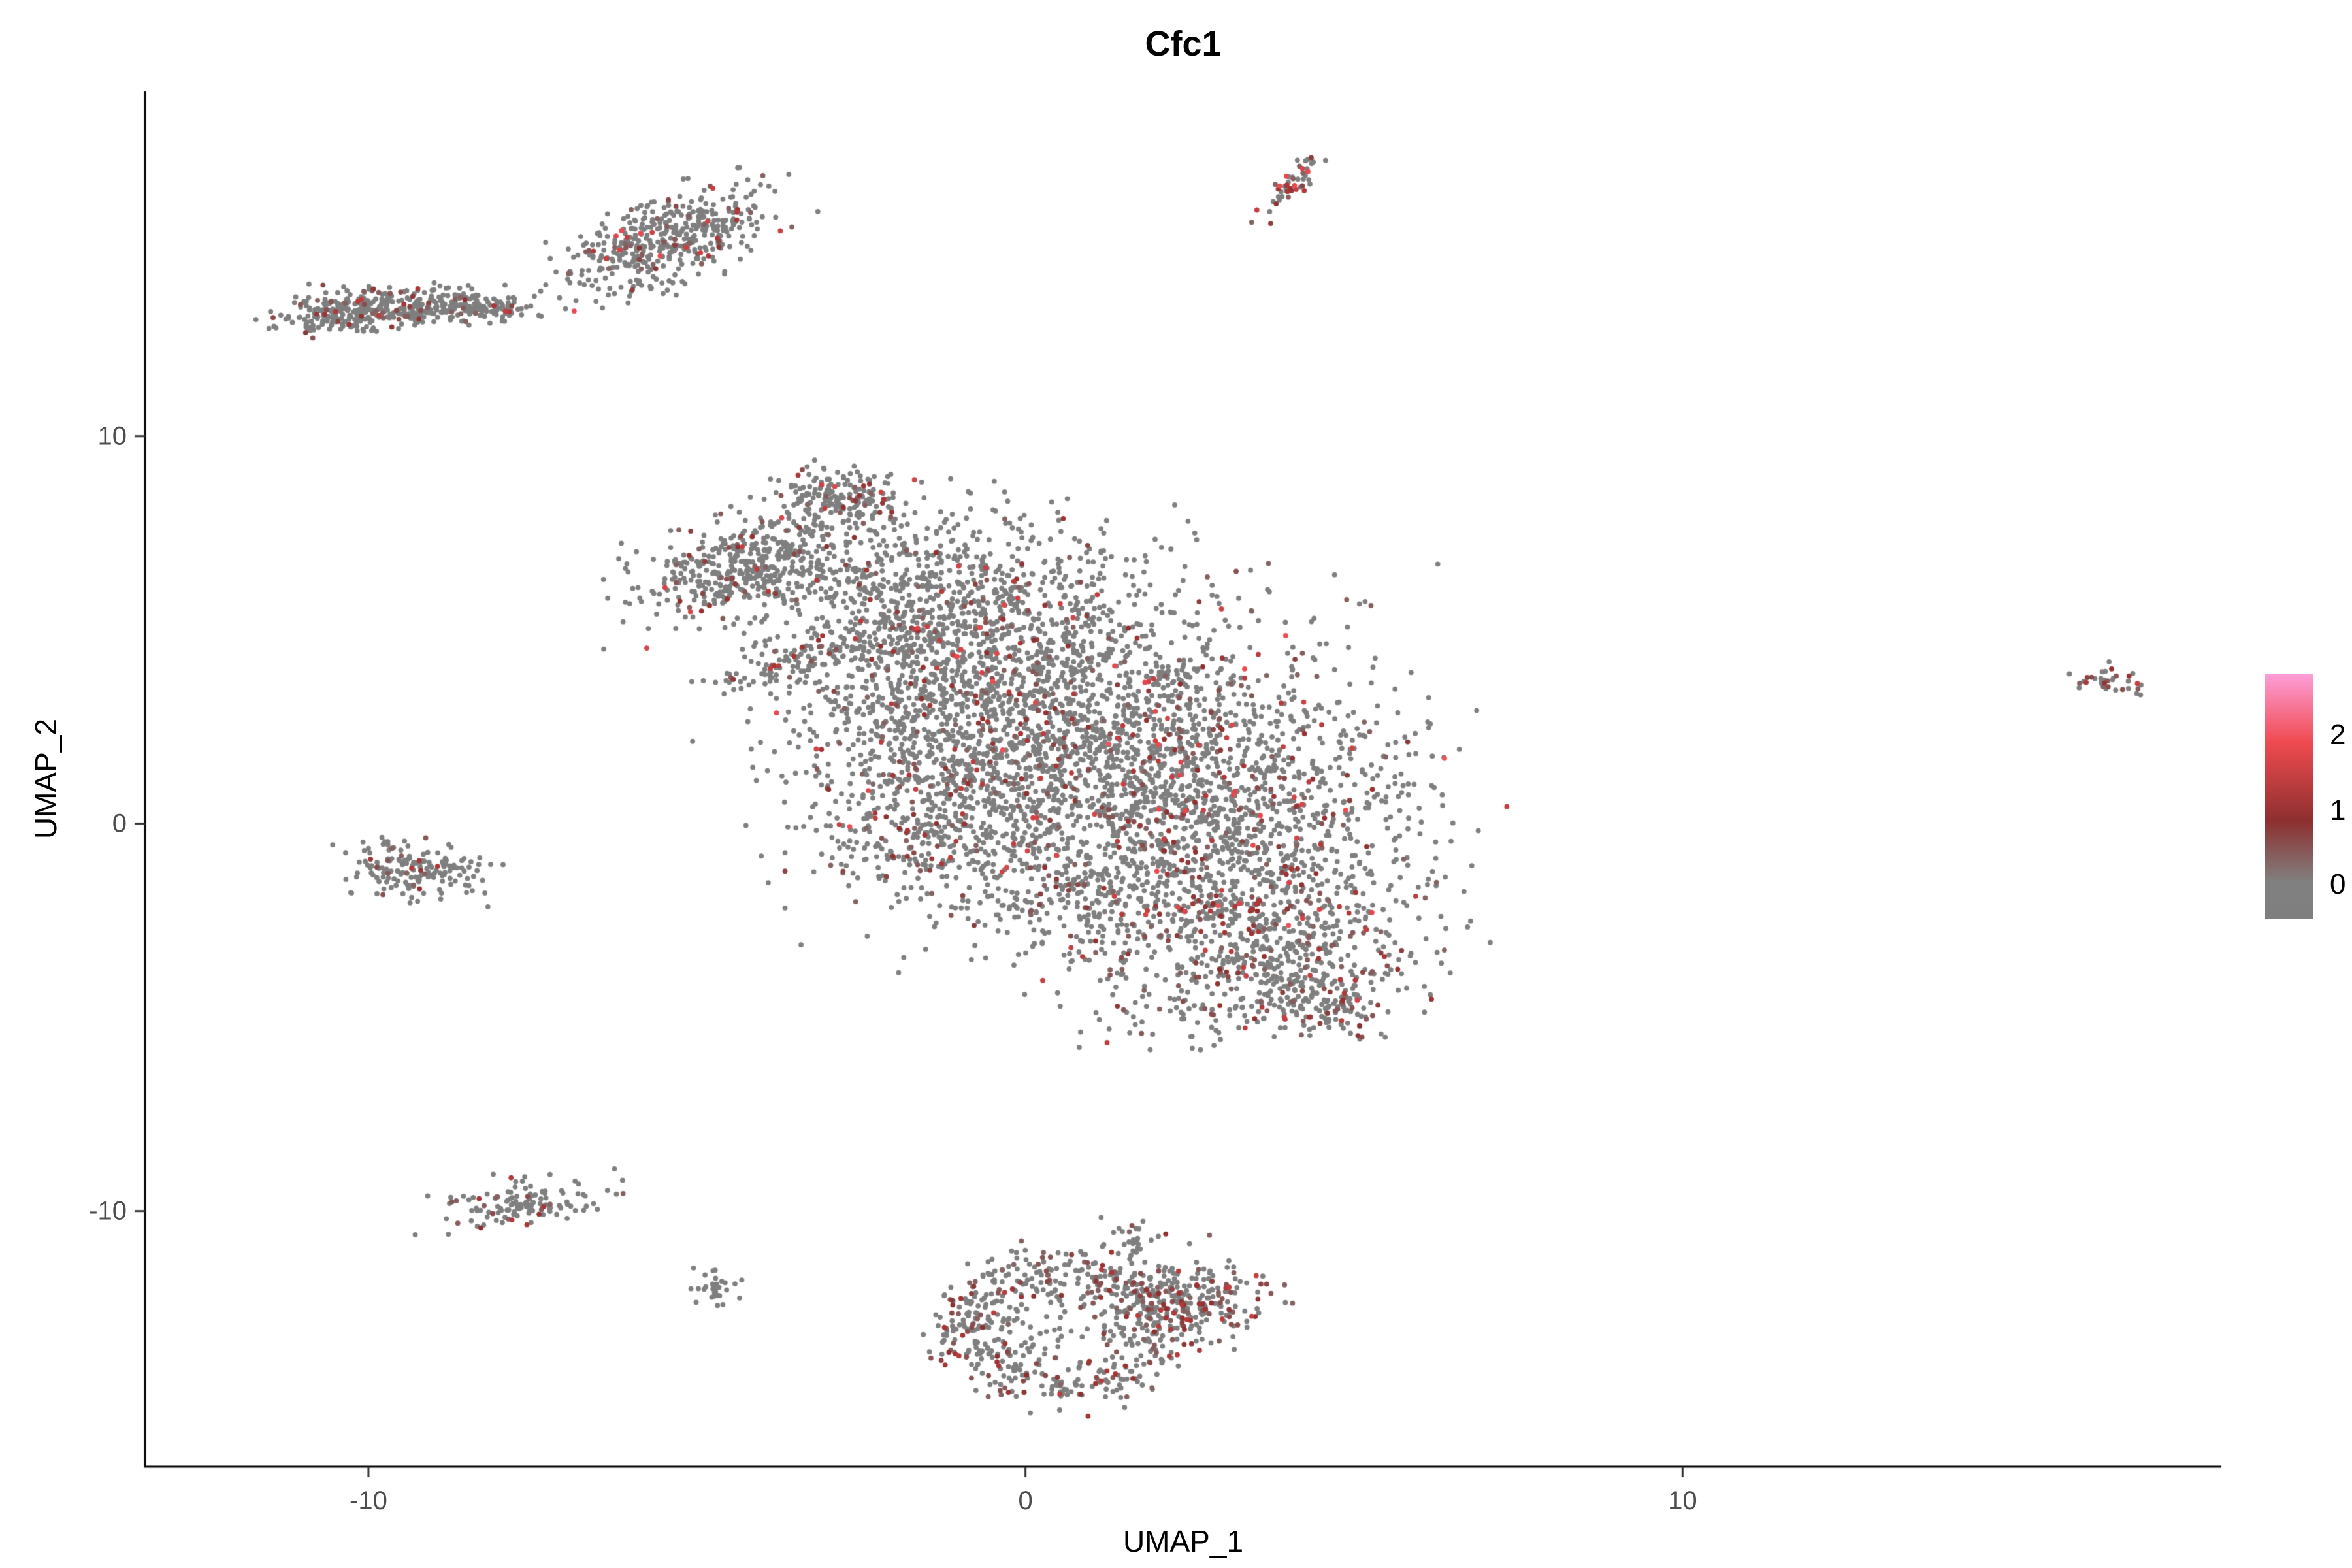 This screenshot has width=2352, height=1568. What do you see at coordinates (112, 436) in the screenshot?
I see `y-tick-label: 10` at bounding box center [112, 436].